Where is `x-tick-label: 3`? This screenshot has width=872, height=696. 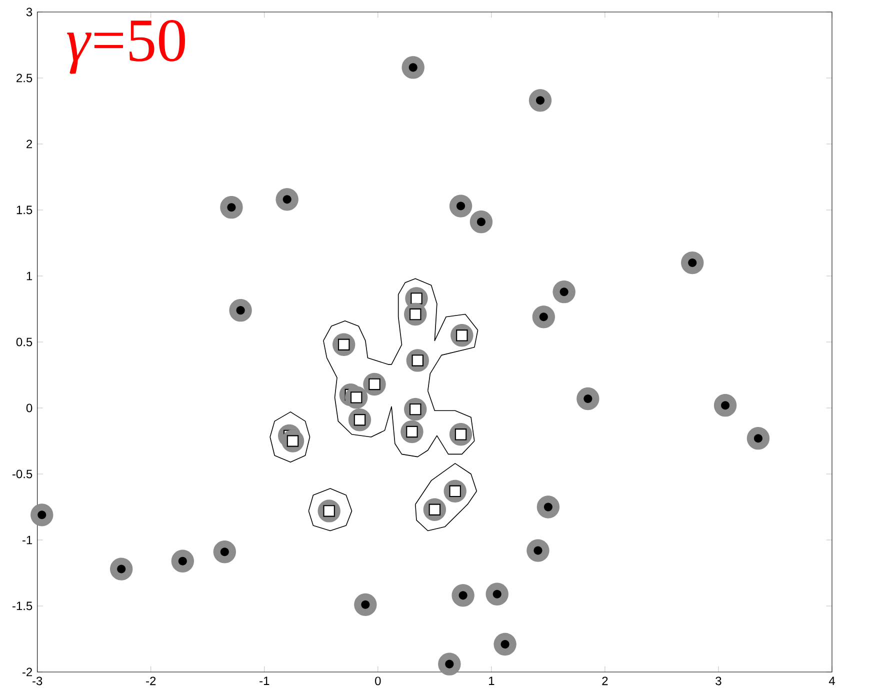
x-tick-label: 3 is located at coordinates (719, 681).